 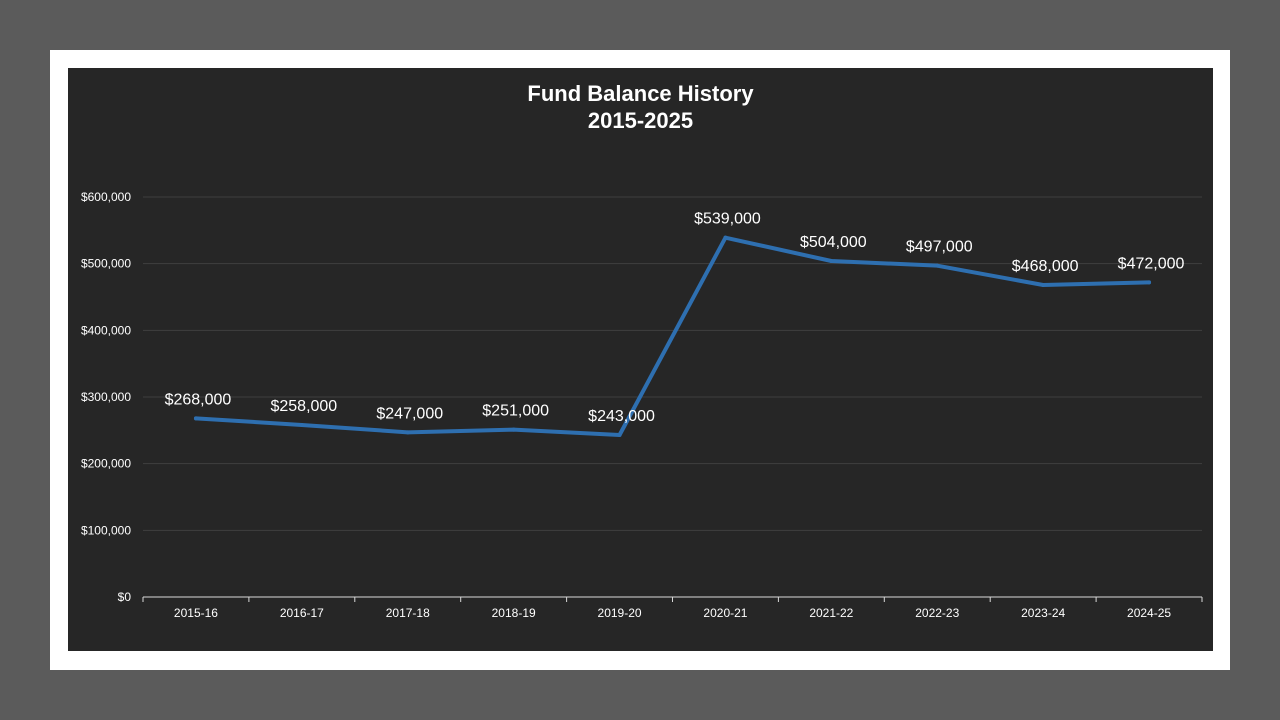 I want to click on y-tick-label: $300,000, so click(x=106, y=397).